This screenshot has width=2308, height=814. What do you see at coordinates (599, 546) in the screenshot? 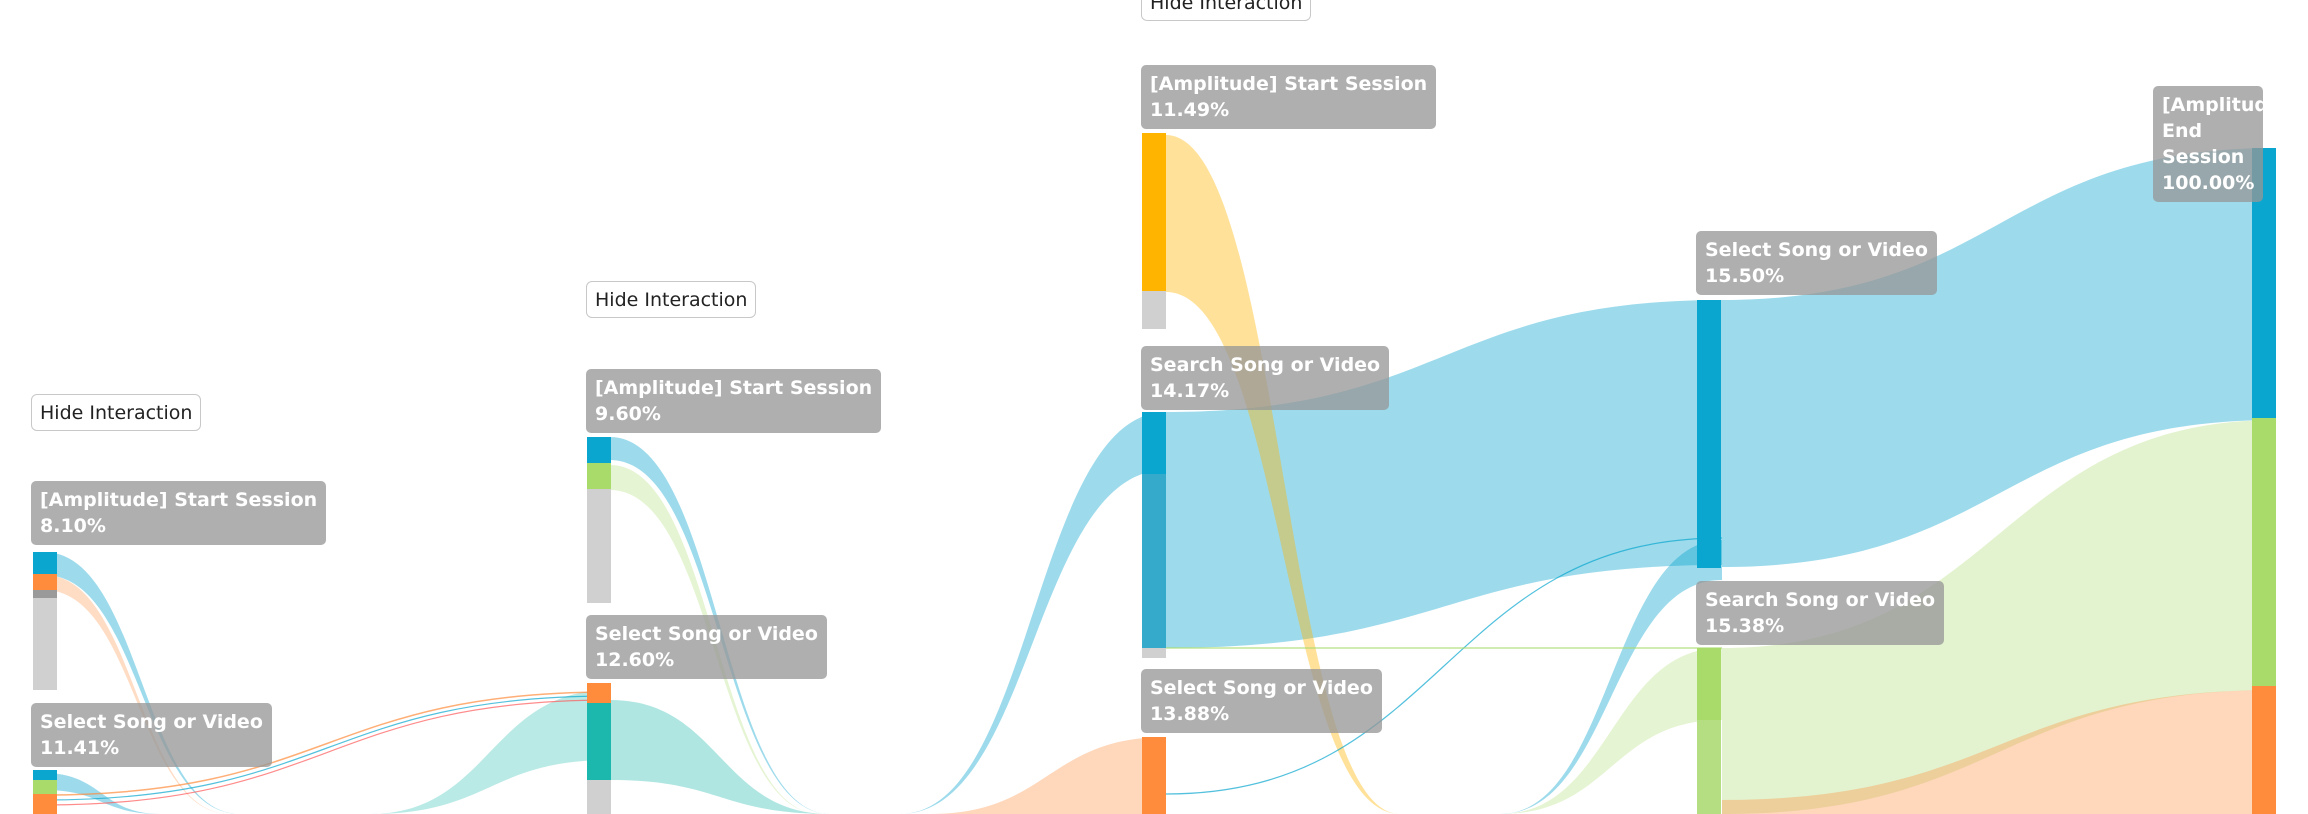
I see `node-bar-start2-gray` at bounding box center [599, 546].